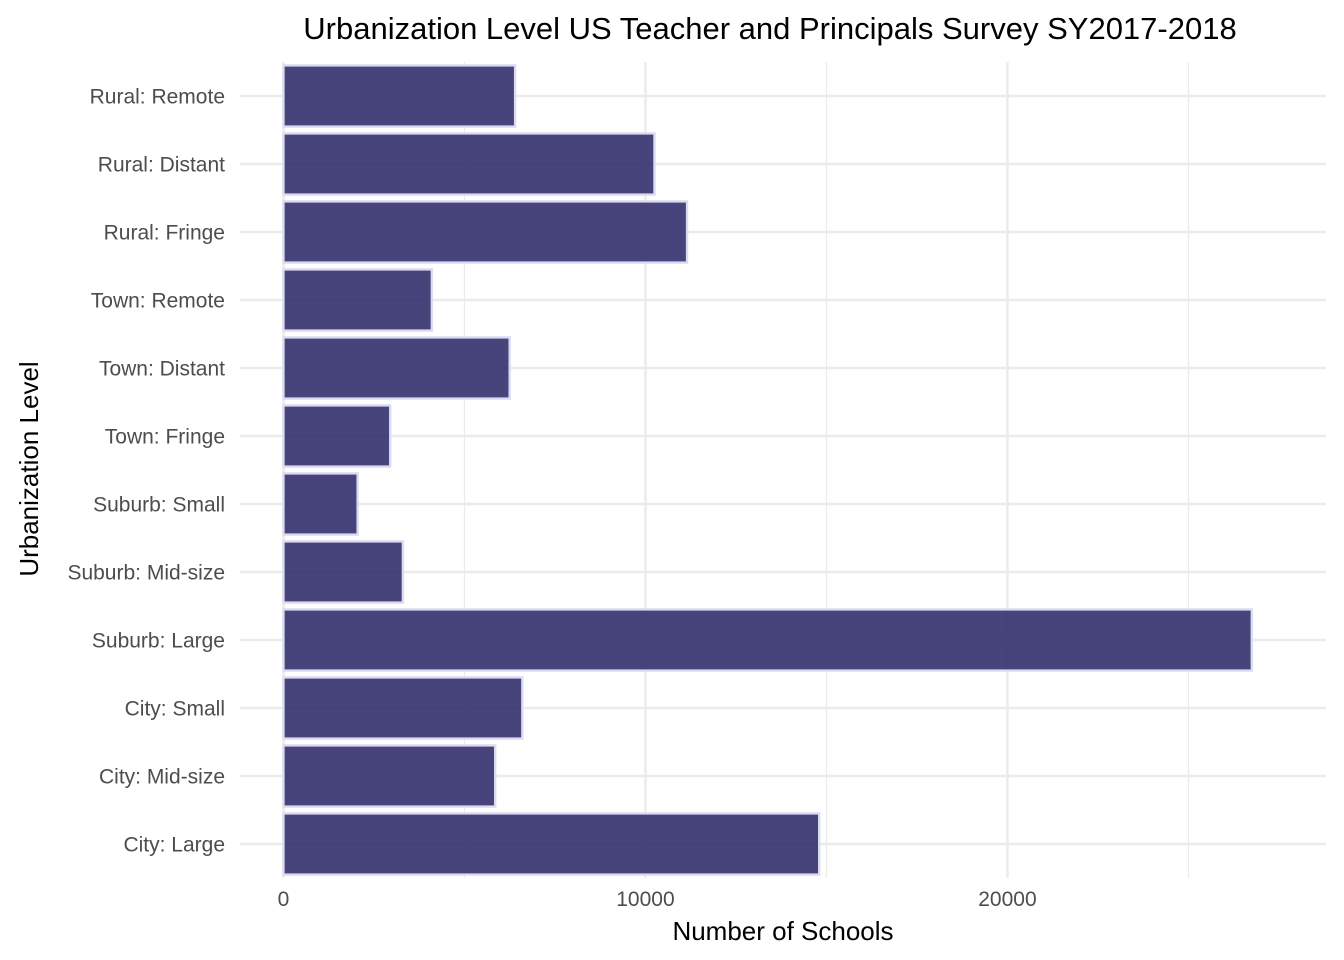 This screenshot has width=1344, height=960. I want to click on y-tick-label: Town: Distant, so click(162, 369).